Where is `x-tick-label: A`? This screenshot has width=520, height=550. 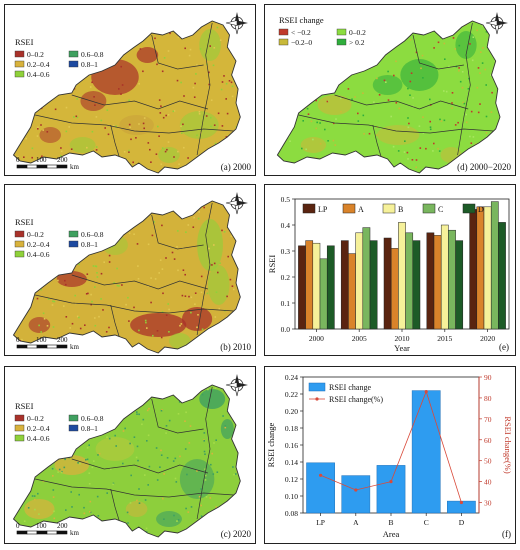
x-tick-label: A is located at coordinates (356, 522).